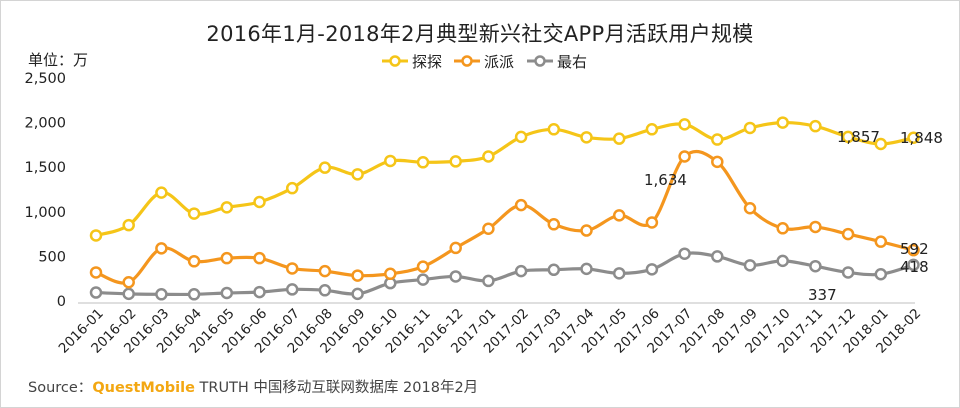 The height and width of the screenshot is (408, 960). Describe the element at coordinates (665, 180) in the screenshot. I see `data-label: 1,634` at that location.